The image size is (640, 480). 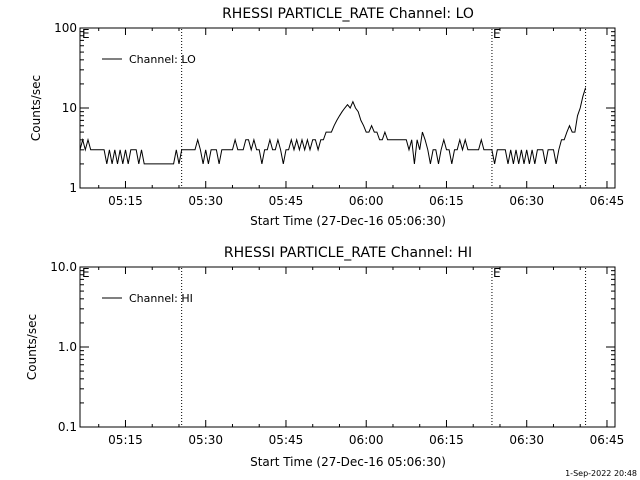 I want to click on hi-x-tick-label: 05:15, so click(x=125, y=440).